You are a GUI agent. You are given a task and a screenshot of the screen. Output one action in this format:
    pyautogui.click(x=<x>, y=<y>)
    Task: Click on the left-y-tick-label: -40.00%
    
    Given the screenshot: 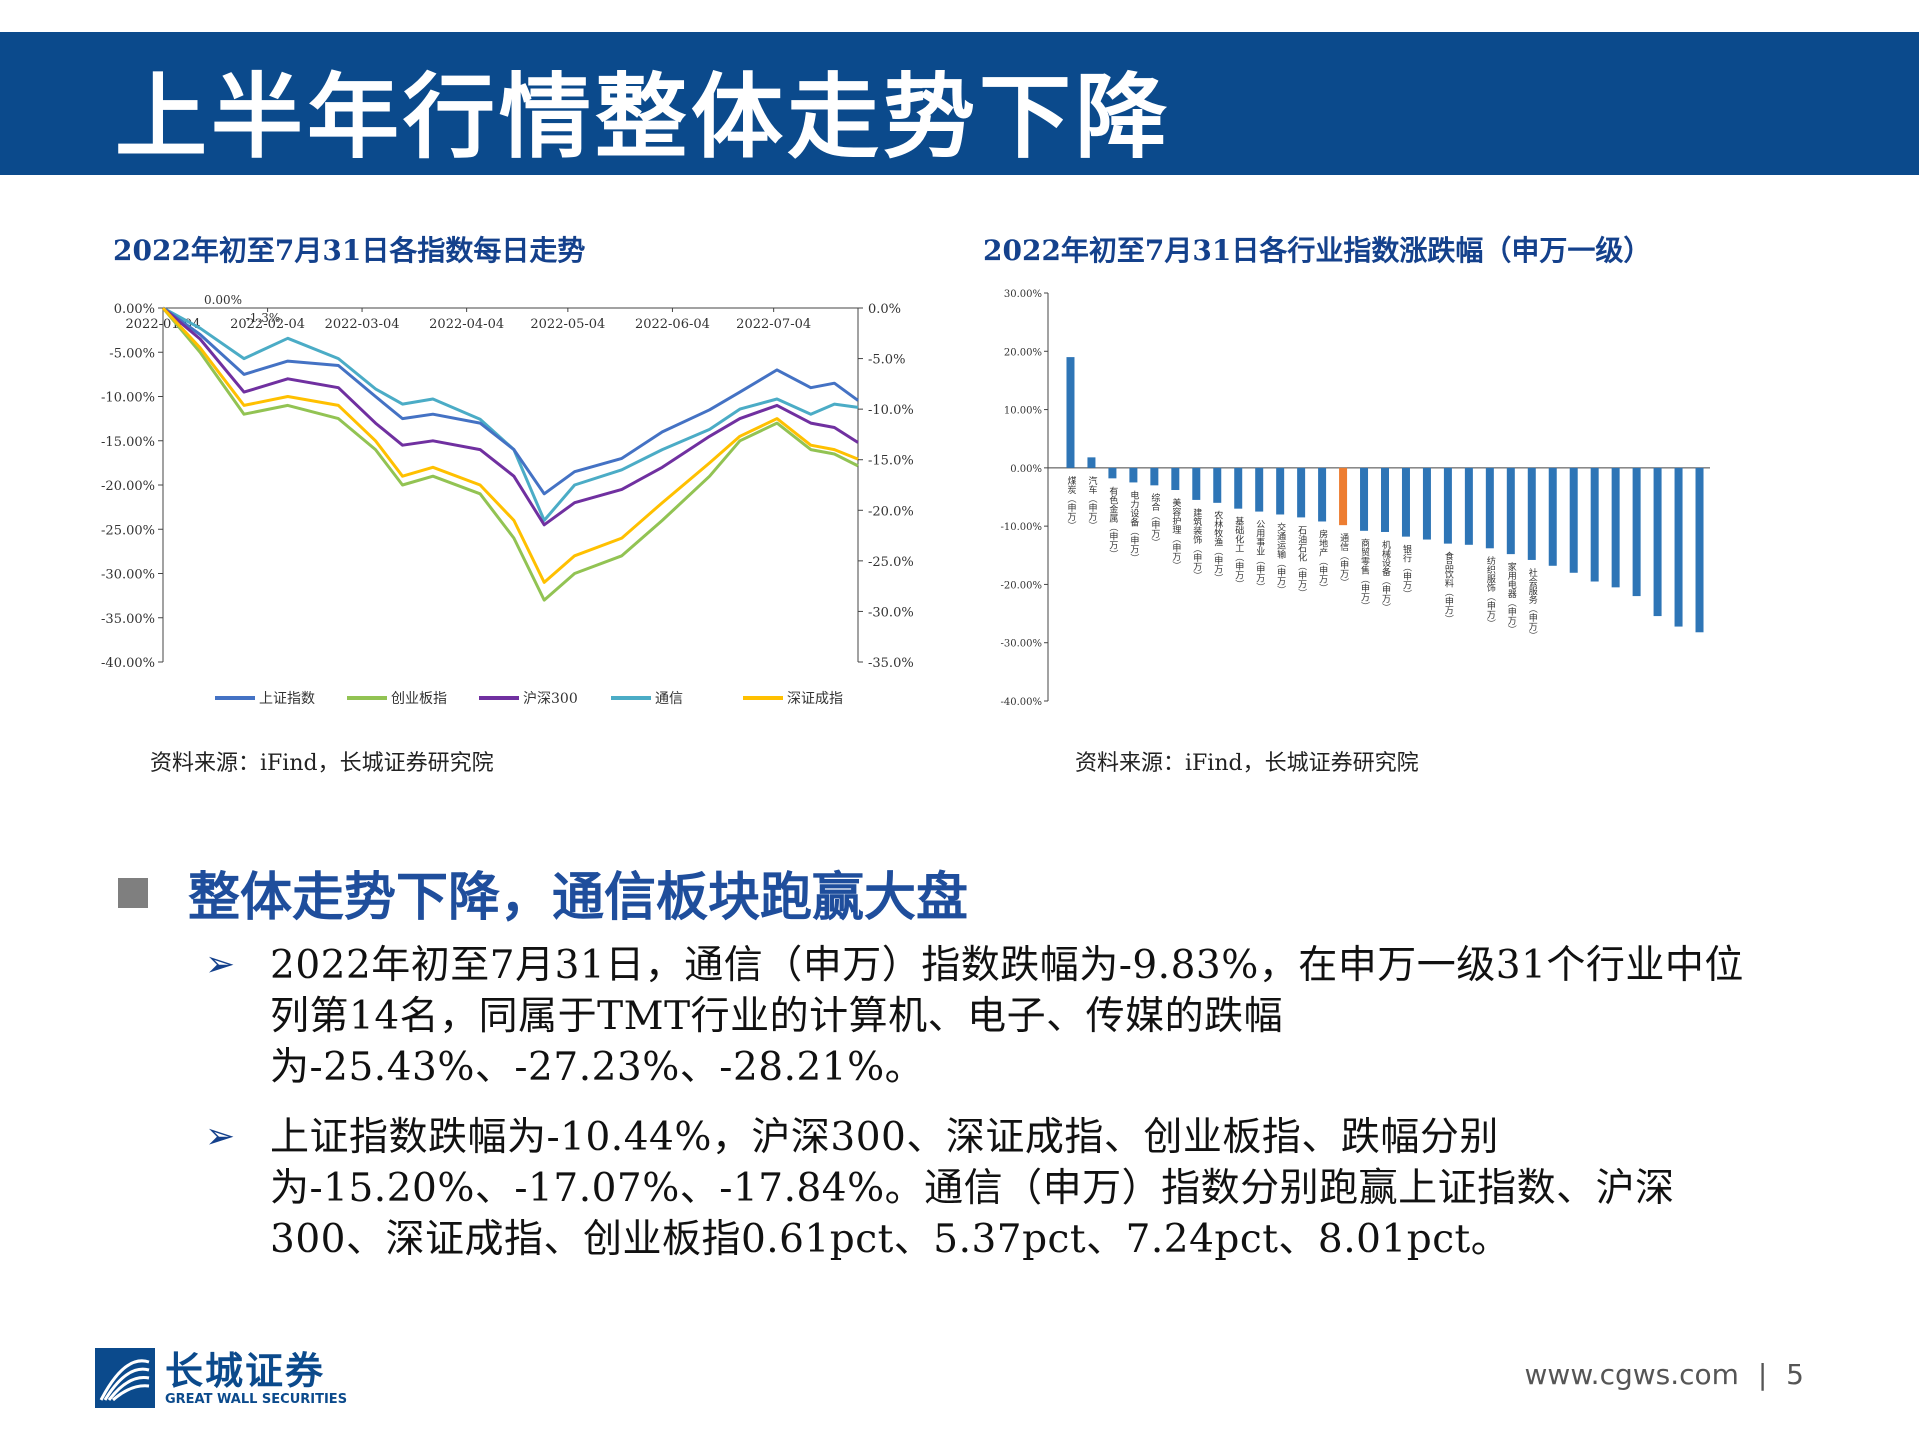 What is the action you would take?
    pyautogui.click(x=128, y=663)
    